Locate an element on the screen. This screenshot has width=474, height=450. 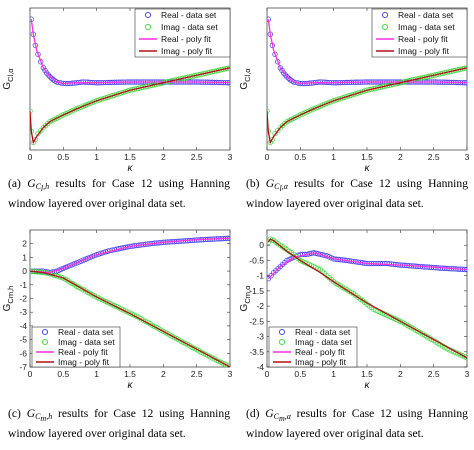
y-tick-label: -2 is located at coordinates (23, 299).